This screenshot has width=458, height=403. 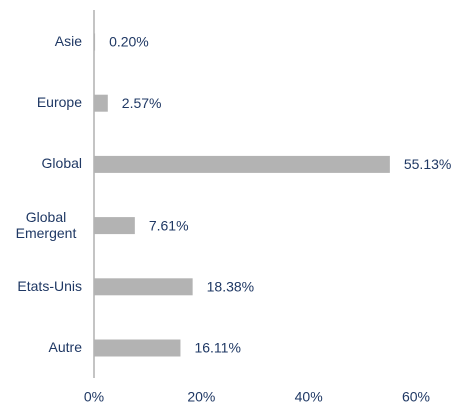 I want to click on value-label: 2.57%, so click(x=142, y=103).